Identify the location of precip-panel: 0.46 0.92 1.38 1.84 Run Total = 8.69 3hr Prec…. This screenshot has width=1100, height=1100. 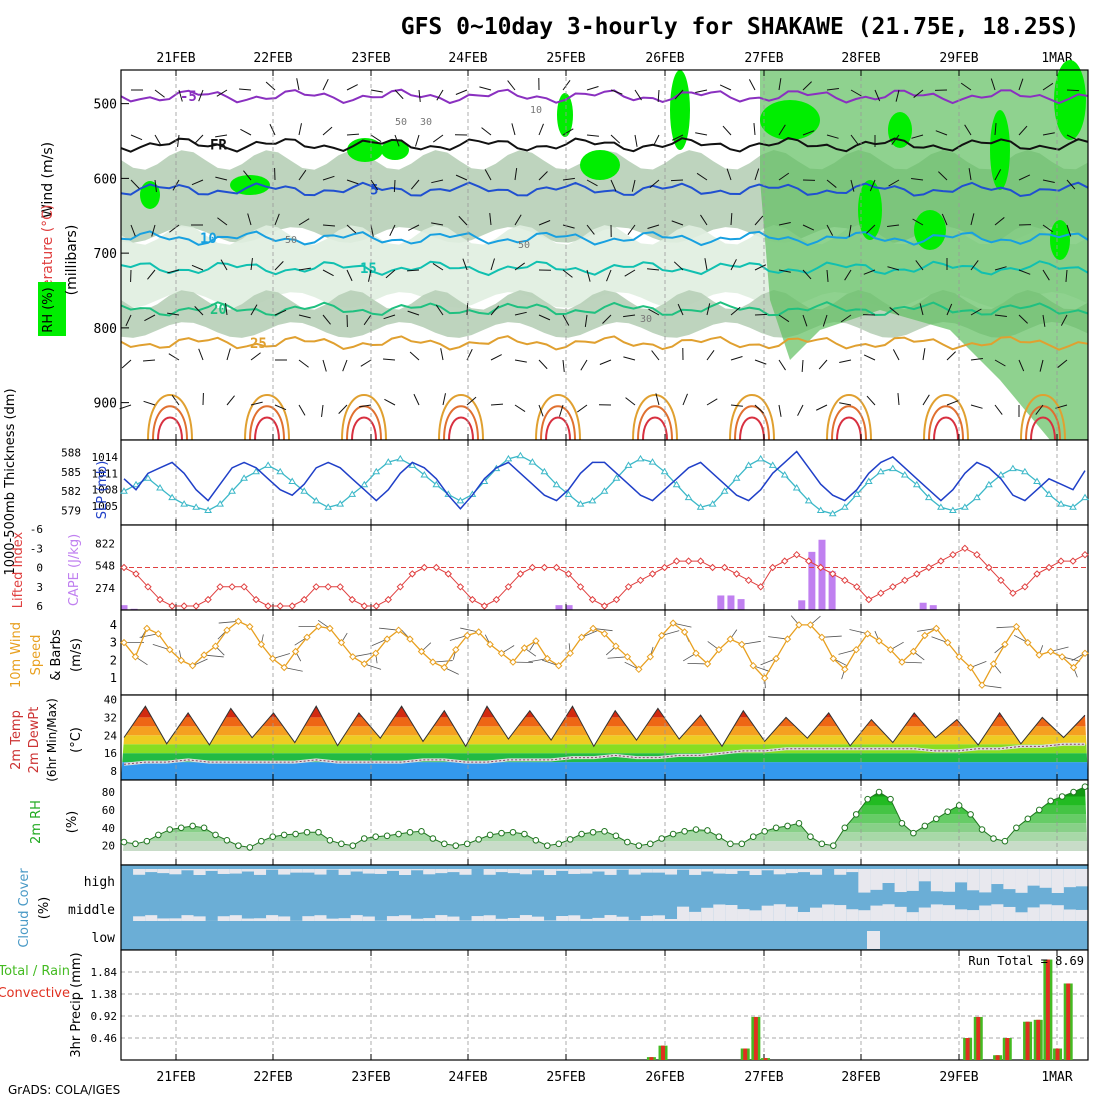
(544, 1005).